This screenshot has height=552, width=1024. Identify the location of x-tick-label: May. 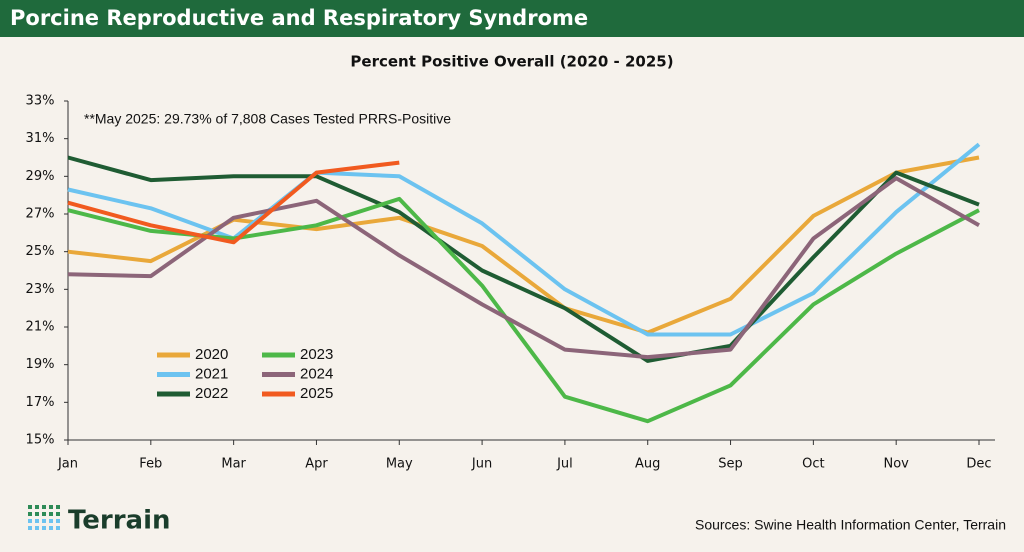
(399, 464).